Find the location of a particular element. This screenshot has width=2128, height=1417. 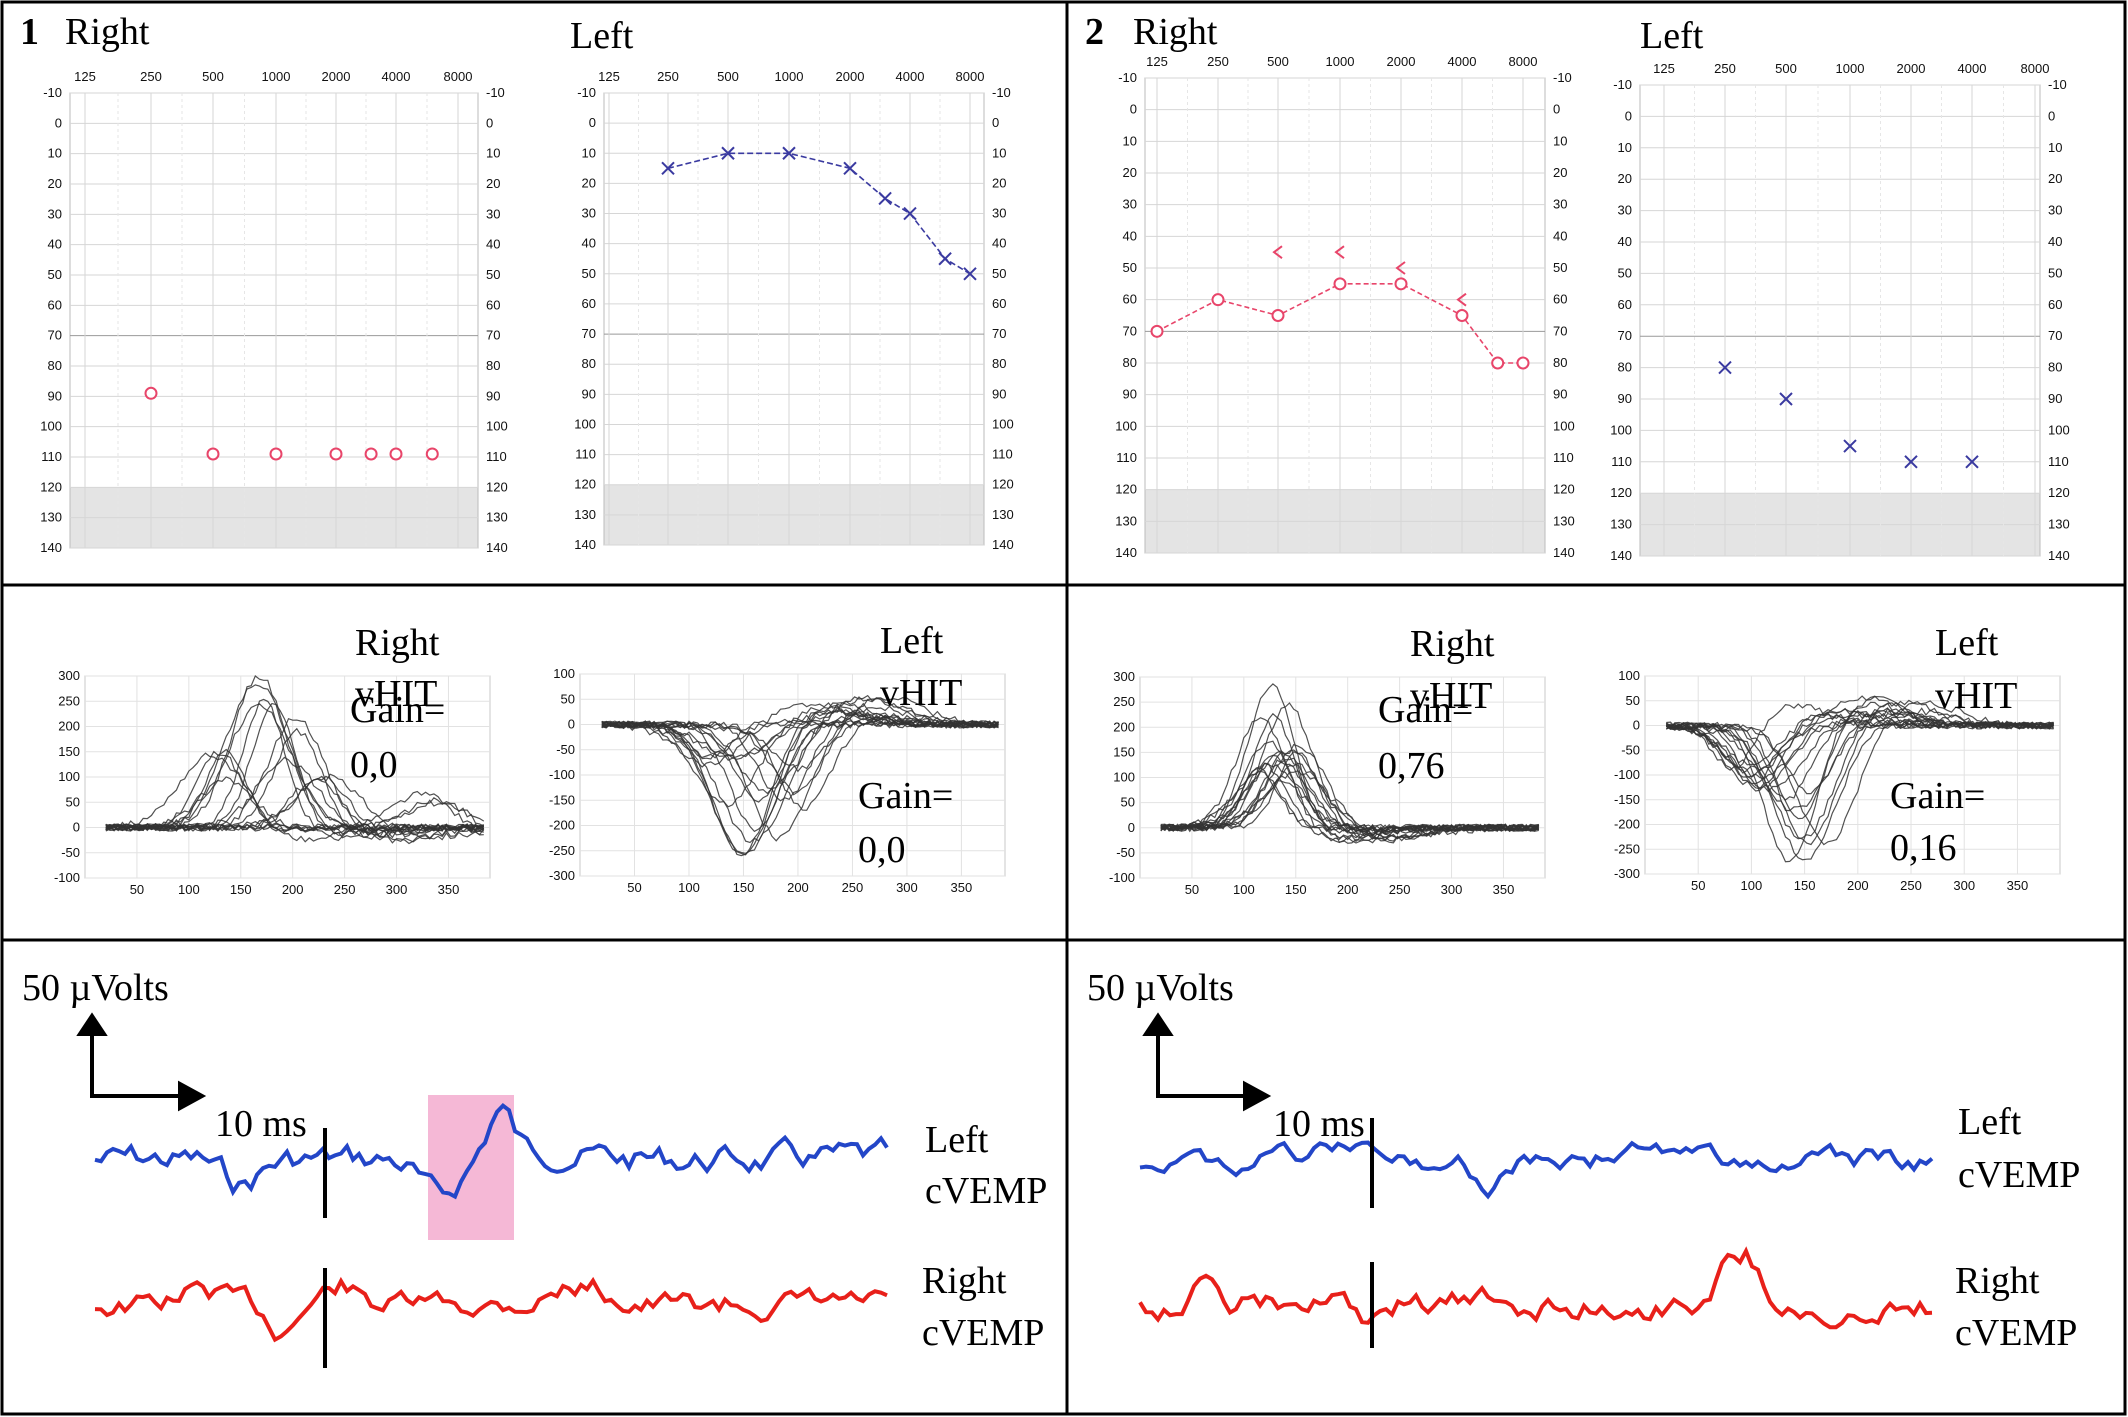

audiogram-y-tick-left: 80 is located at coordinates (55, 365).